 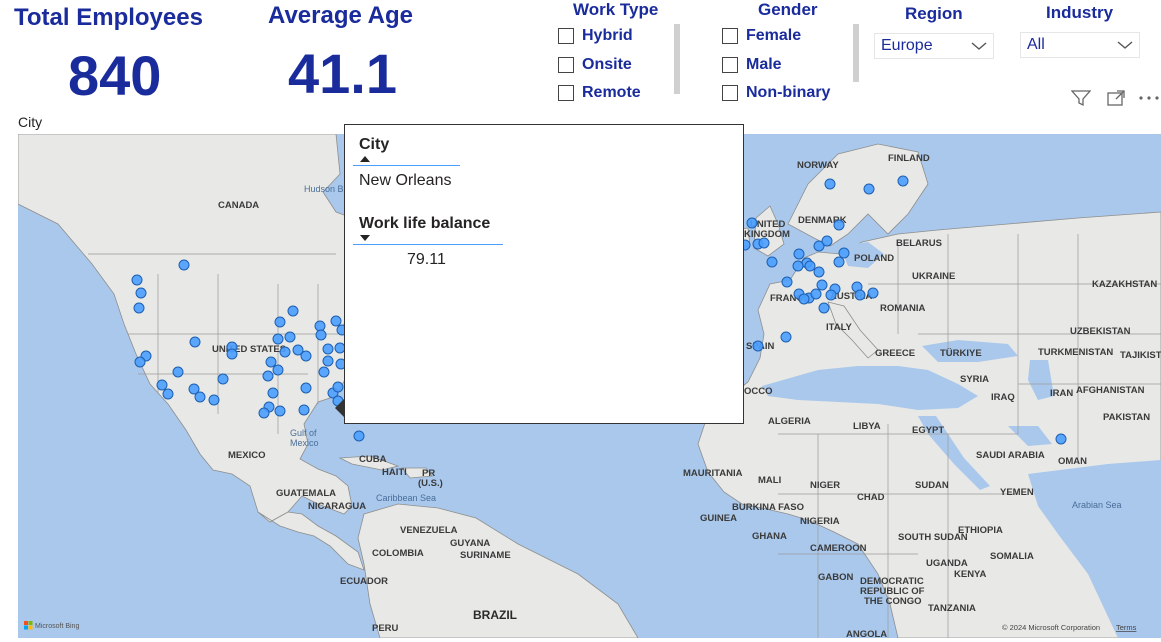 I want to click on gender-scrollbar, so click(x=856, y=53).